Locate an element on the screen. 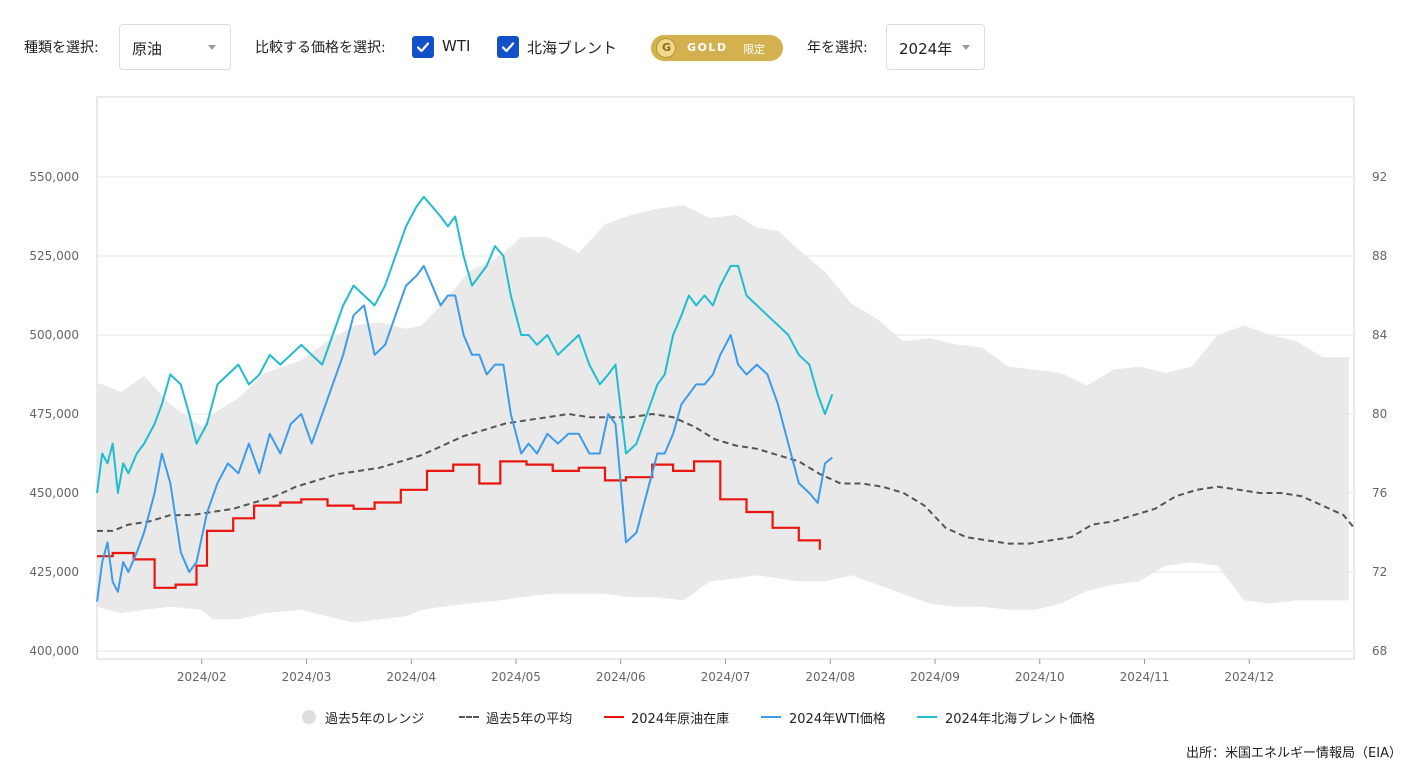  right-tick-label: 68 is located at coordinates (1379, 651).